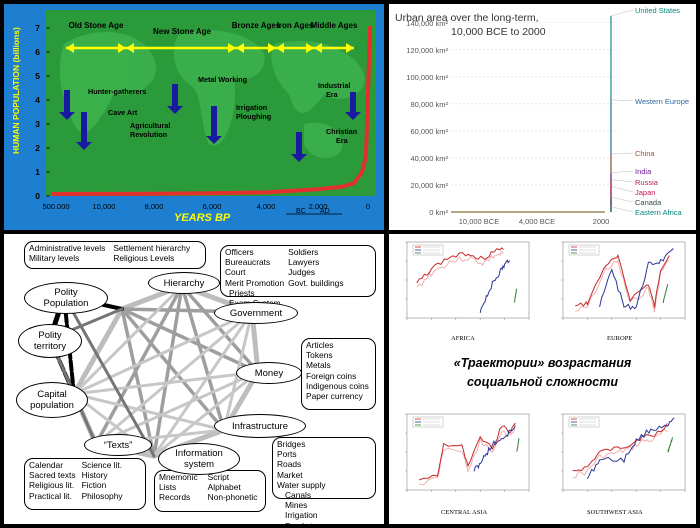  What do you see at coordinates (182, 31) in the screenshot?
I see `age-label-new-stone: New Stone Age` at bounding box center [182, 31].